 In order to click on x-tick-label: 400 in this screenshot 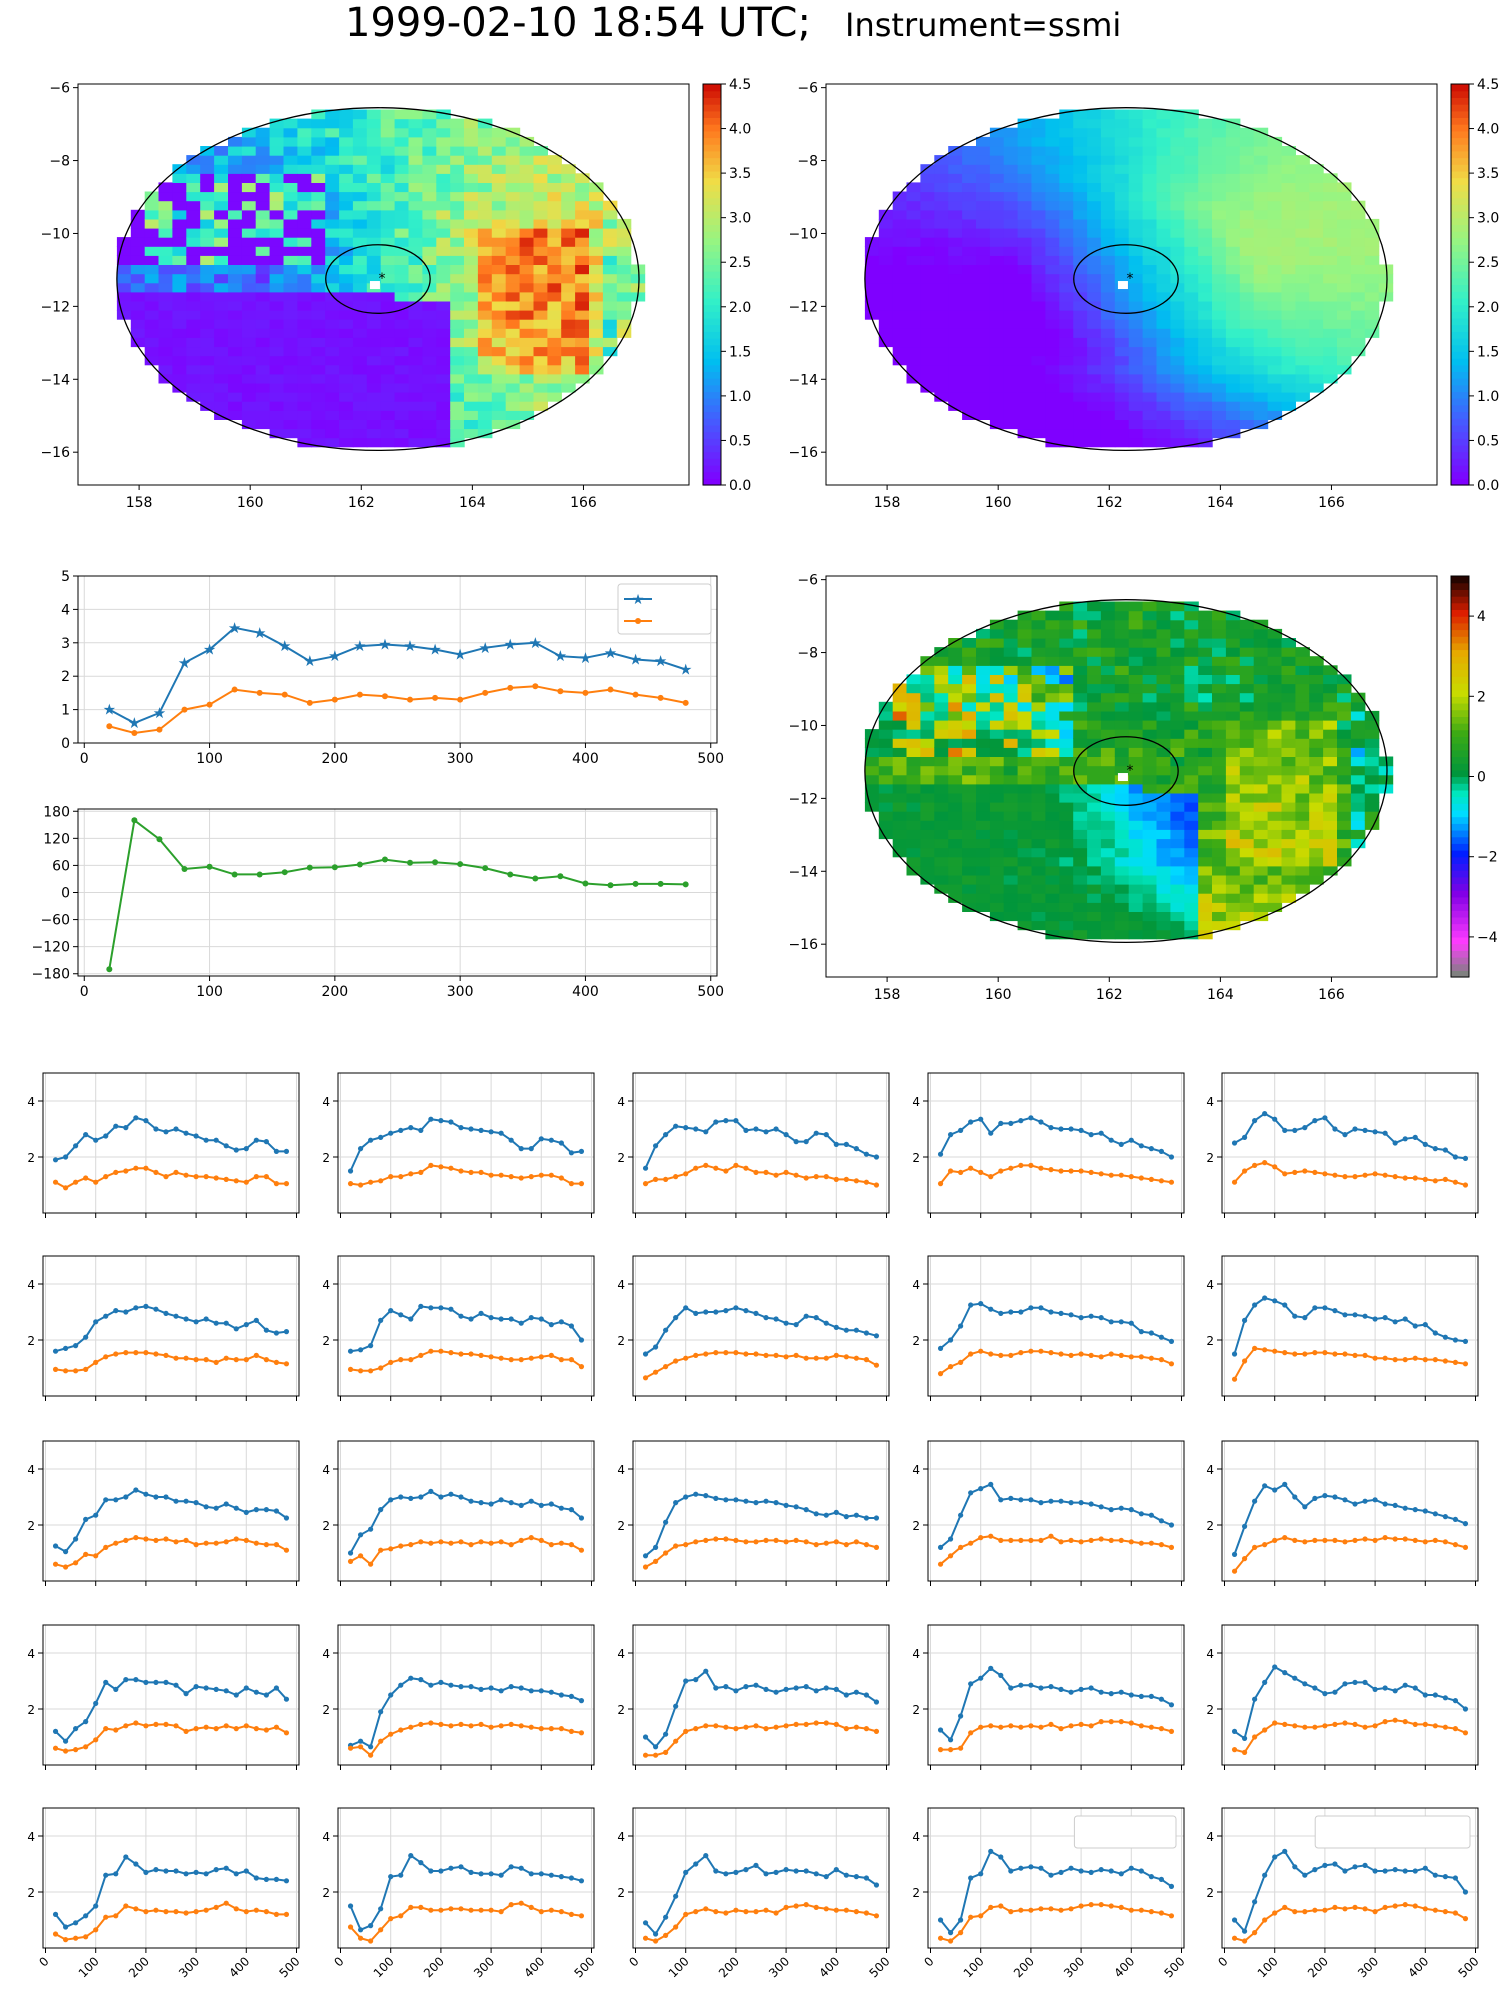, I will do `click(585, 992)`.